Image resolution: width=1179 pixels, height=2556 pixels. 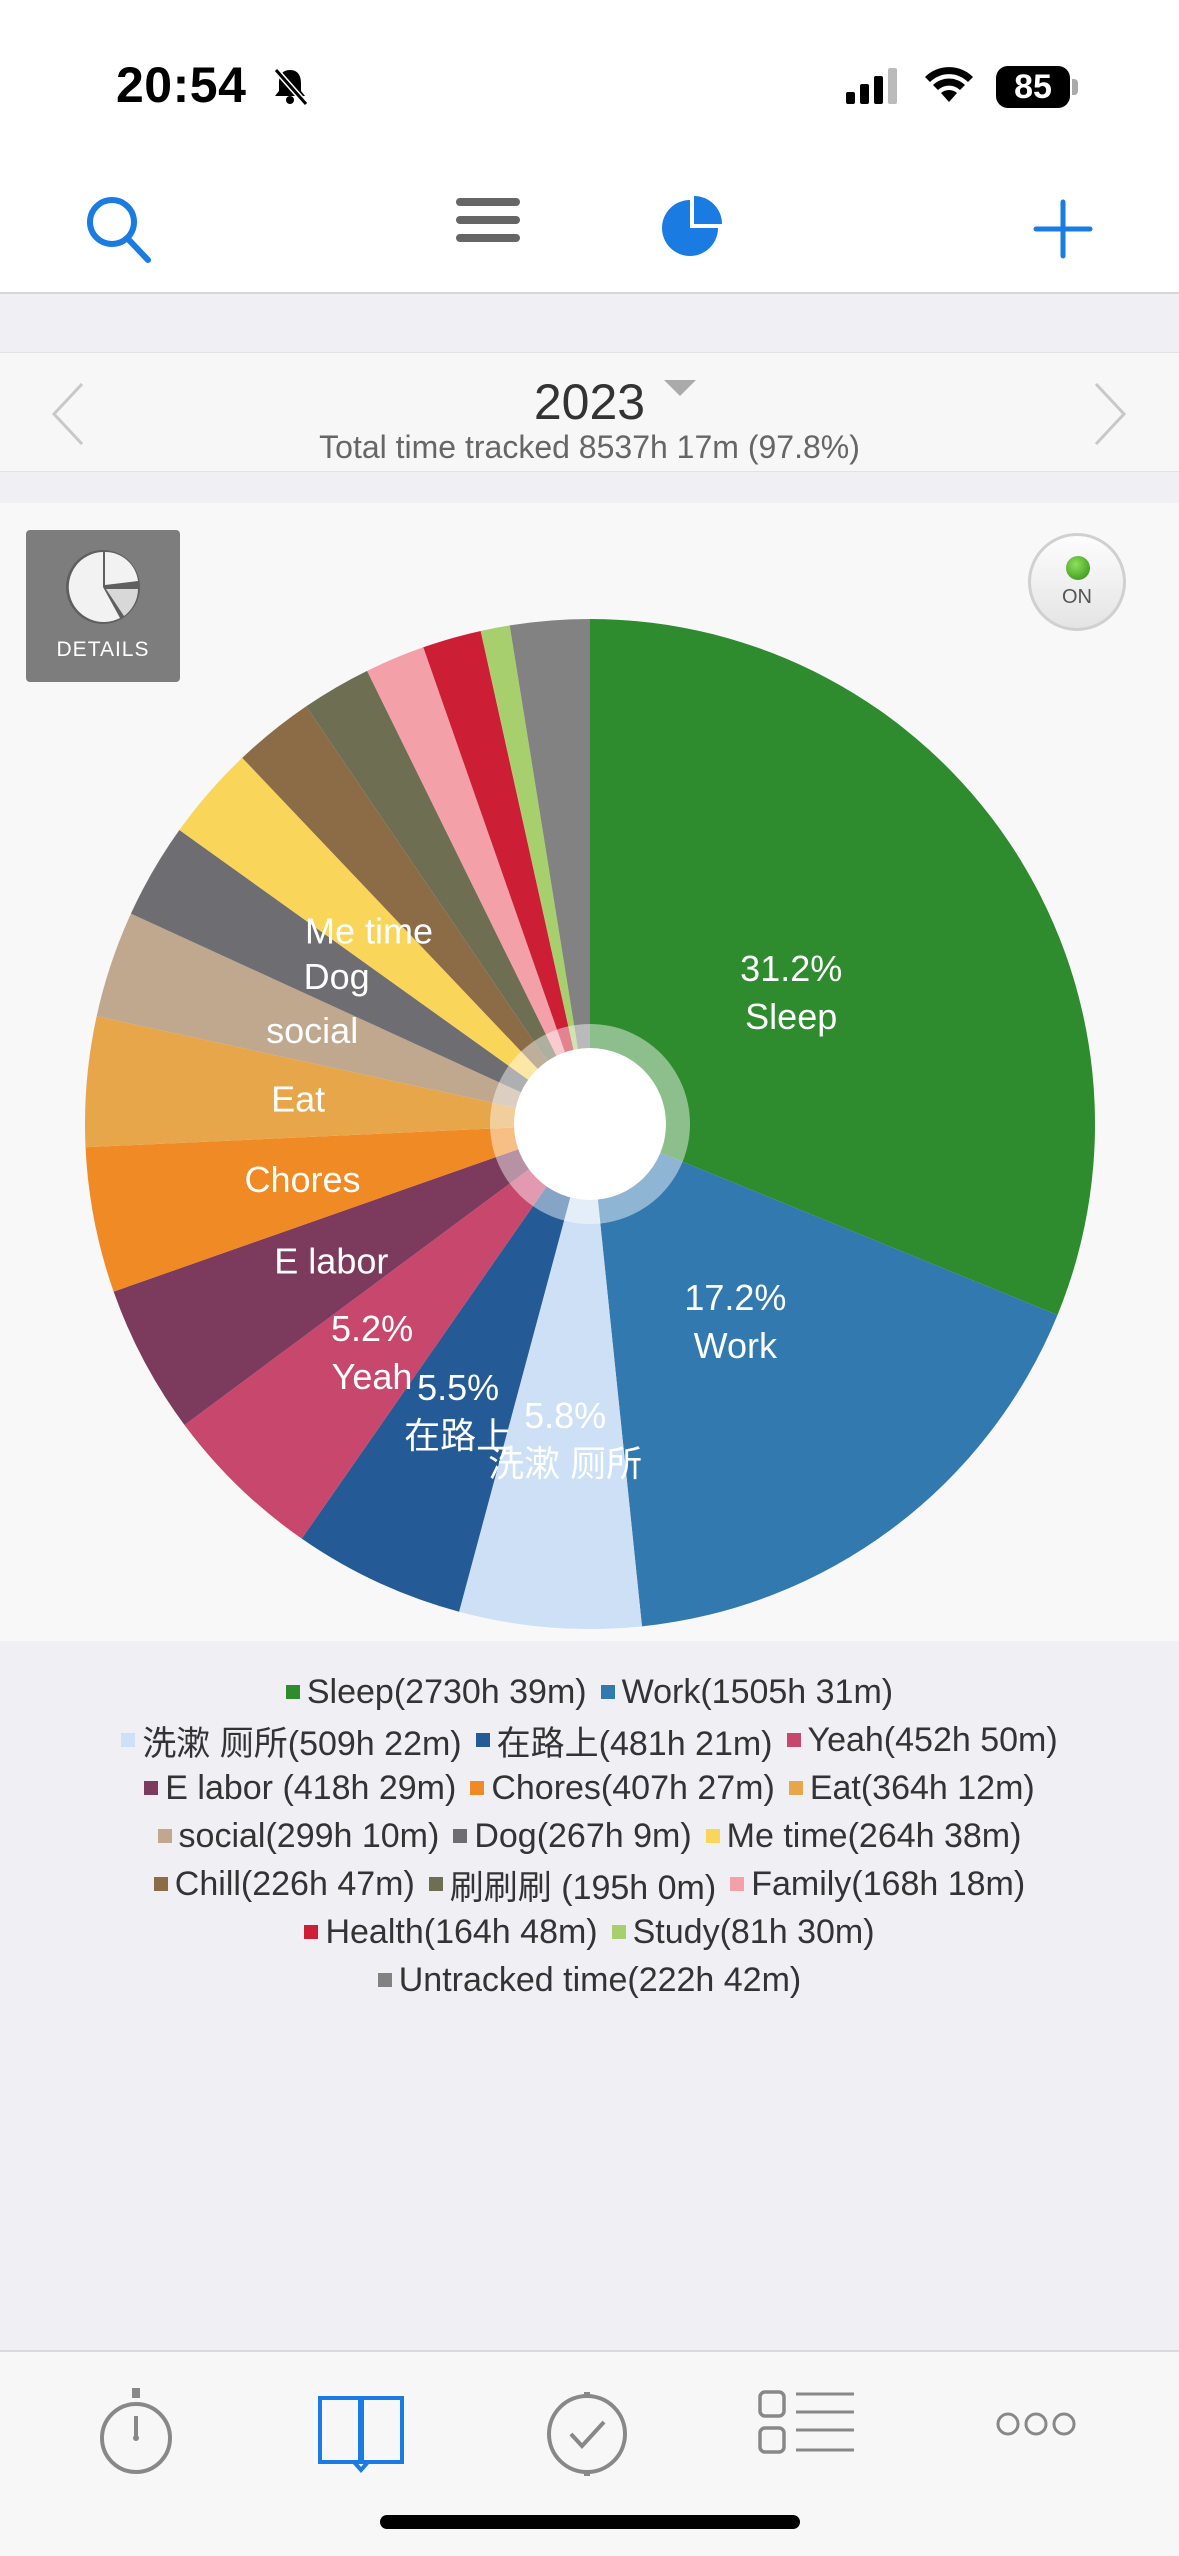 I want to click on legend-item: Eat(364h 12m), so click(x=911, y=1788).